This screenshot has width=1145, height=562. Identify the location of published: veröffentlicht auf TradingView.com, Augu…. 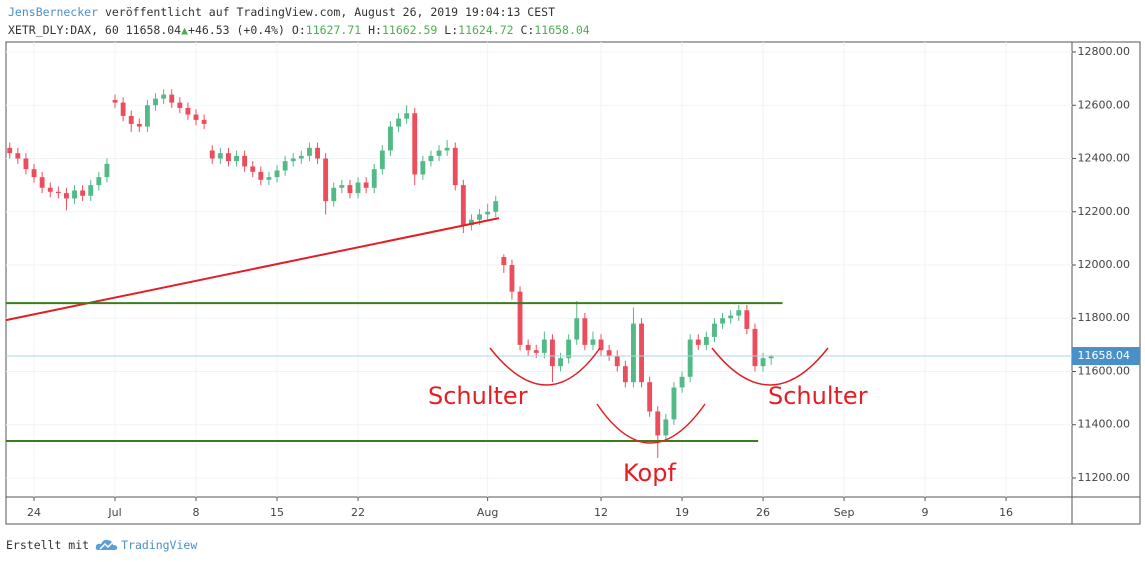
(329, 12).